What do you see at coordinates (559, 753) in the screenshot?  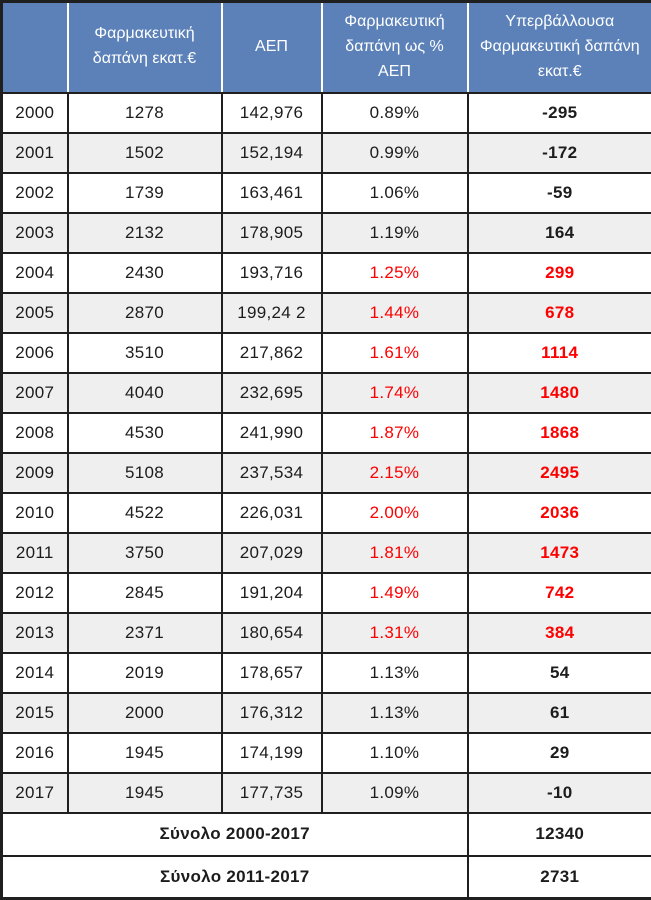 I see `excess-cell: 29` at bounding box center [559, 753].